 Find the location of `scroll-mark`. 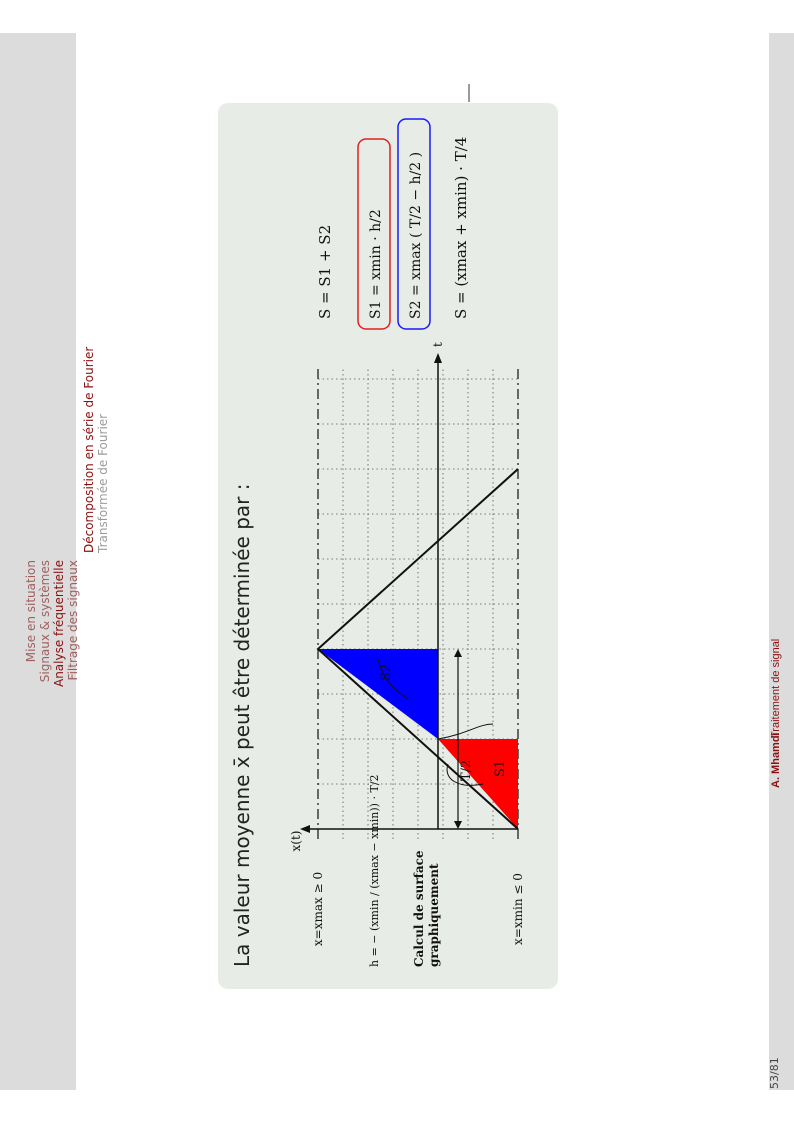

scroll-mark is located at coordinates (469, 93).